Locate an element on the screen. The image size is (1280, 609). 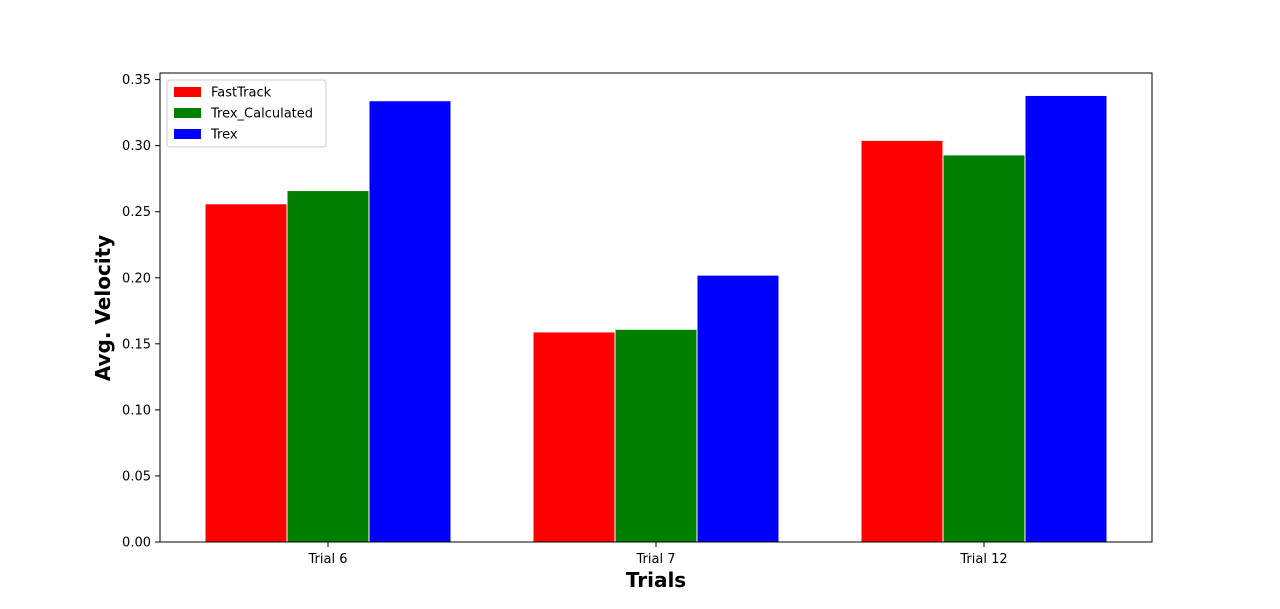
legend-box is located at coordinates (246, 113).